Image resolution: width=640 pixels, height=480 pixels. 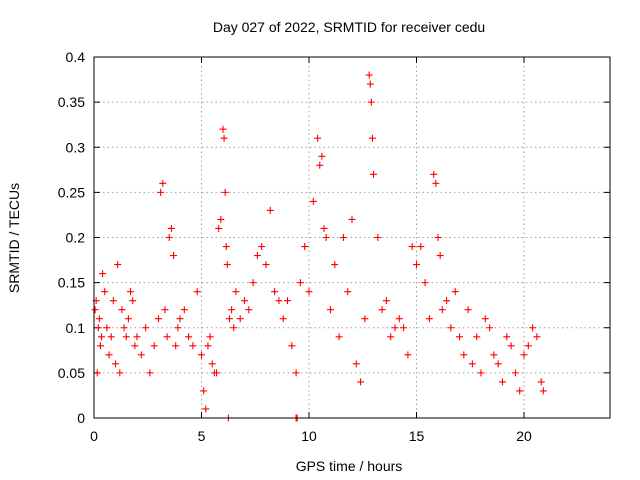 What do you see at coordinates (76, 147) in the screenshot?
I see `y-tick-label: 0.3` at bounding box center [76, 147].